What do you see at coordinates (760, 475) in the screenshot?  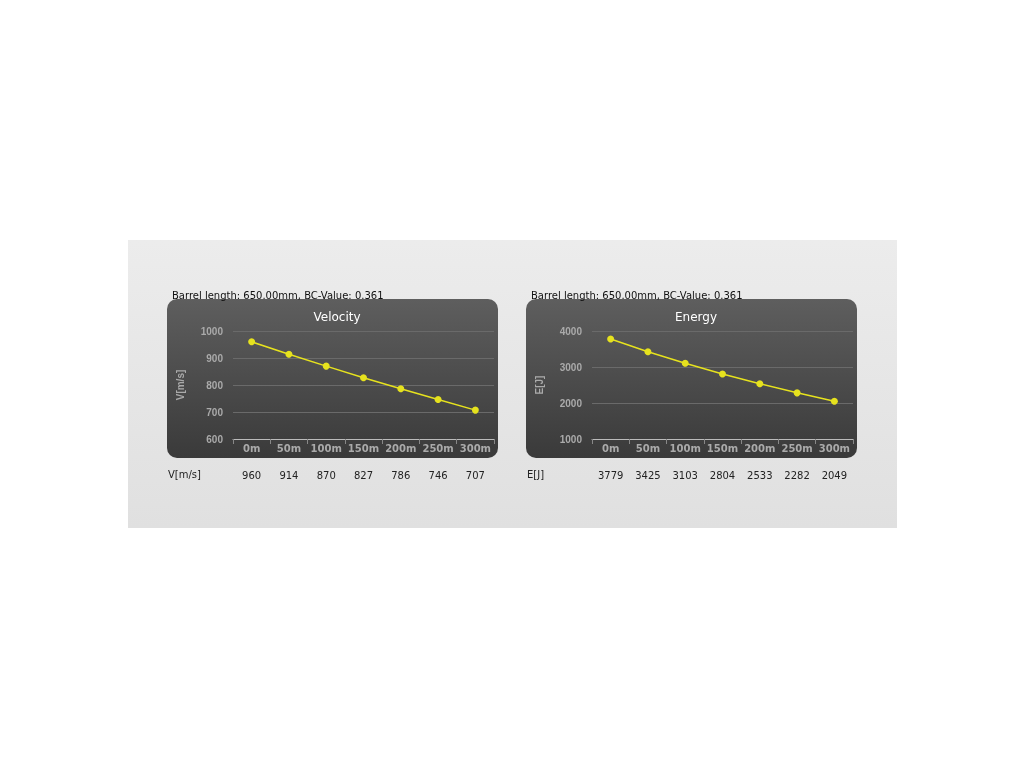 I see `data-label: 2533` at bounding box center [760, 475].